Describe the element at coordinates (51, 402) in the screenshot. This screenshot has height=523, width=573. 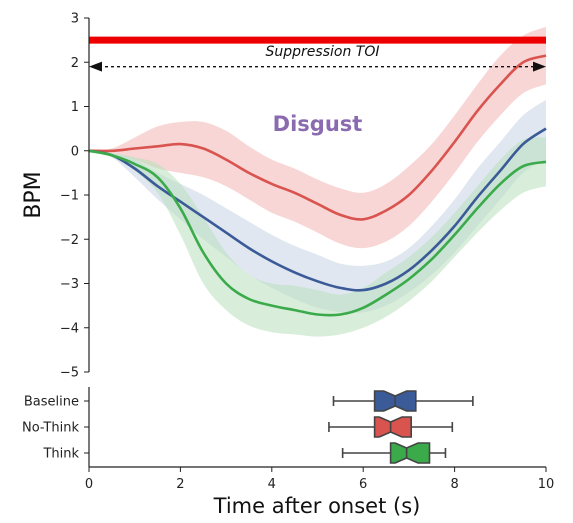
I see `category-label: Baseline` at that location.